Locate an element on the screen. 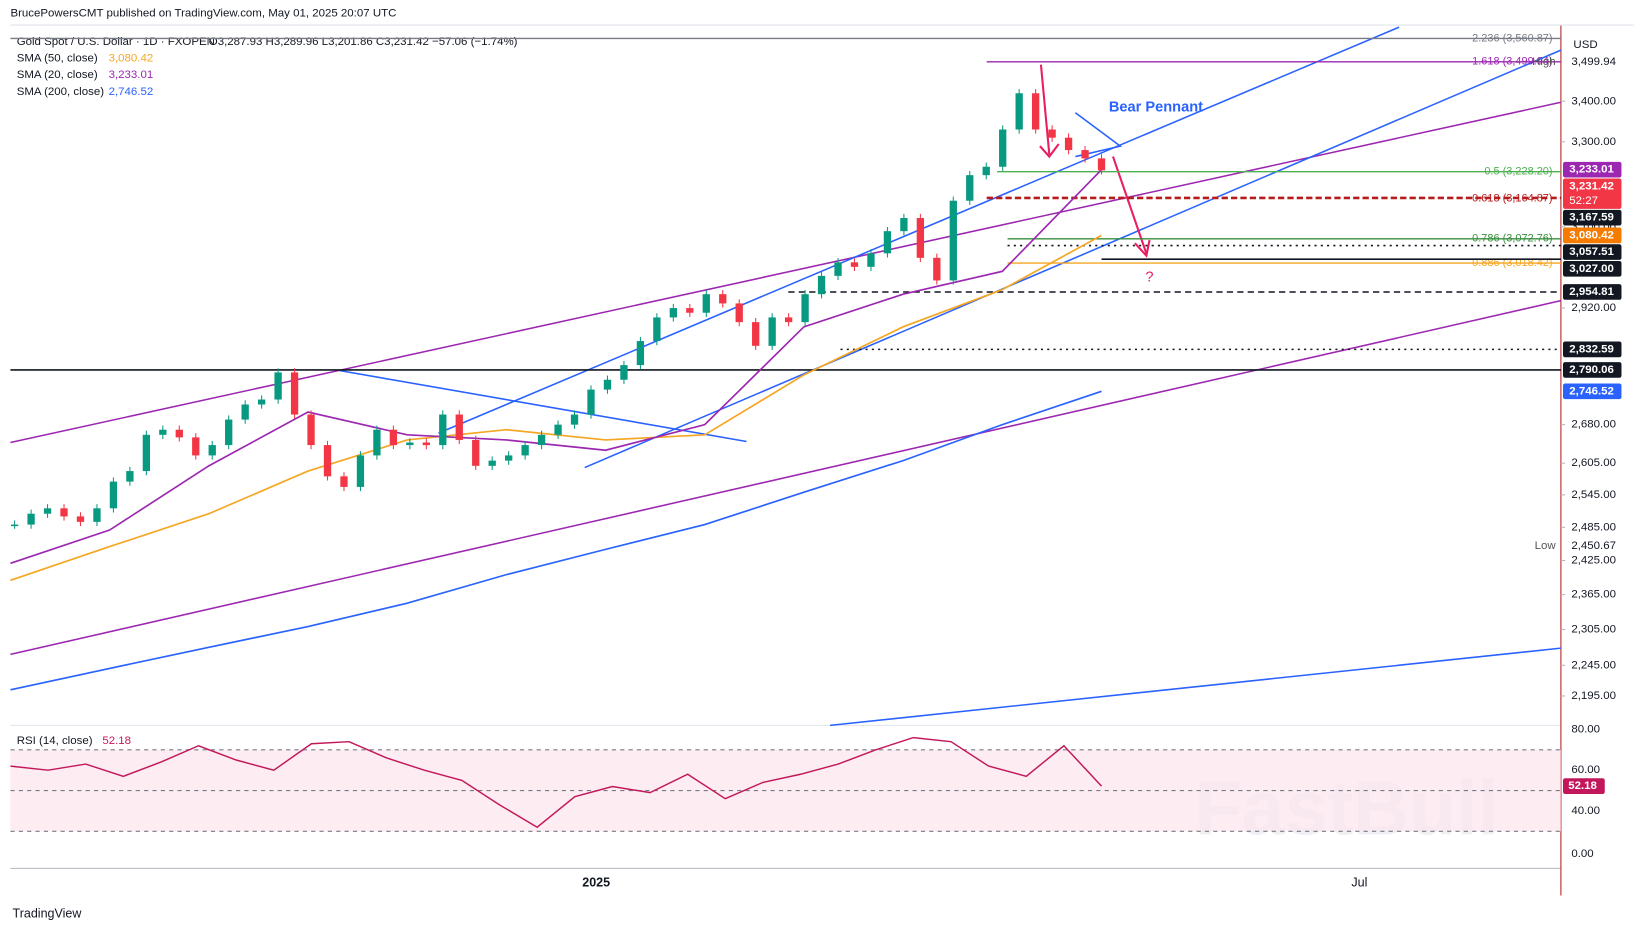 The width and height of the screenshot is (1634, 931). rsi-tick-label: 60.00 is located at coordinates (1585, 770).